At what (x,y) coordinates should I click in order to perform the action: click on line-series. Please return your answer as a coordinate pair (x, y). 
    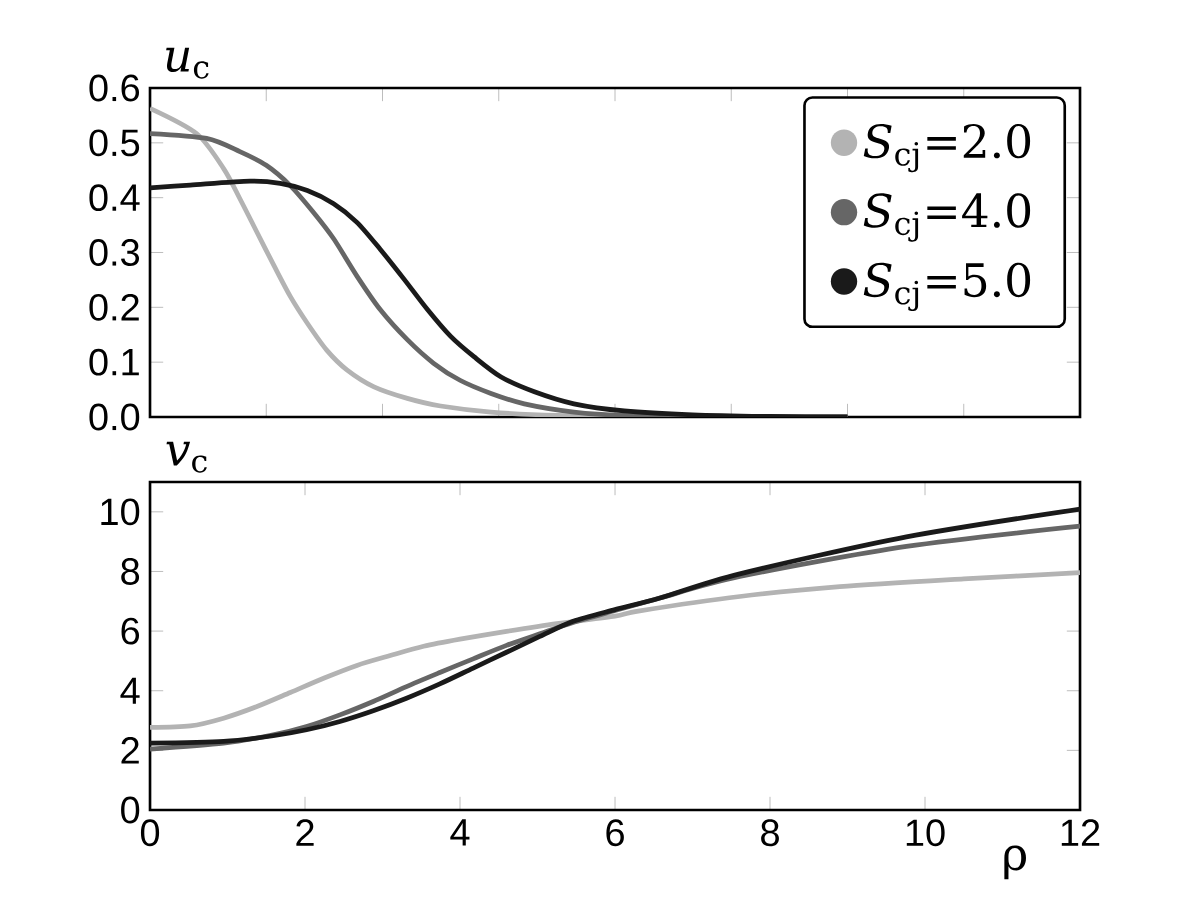
    Looking at the image, I should click on (615, 650).